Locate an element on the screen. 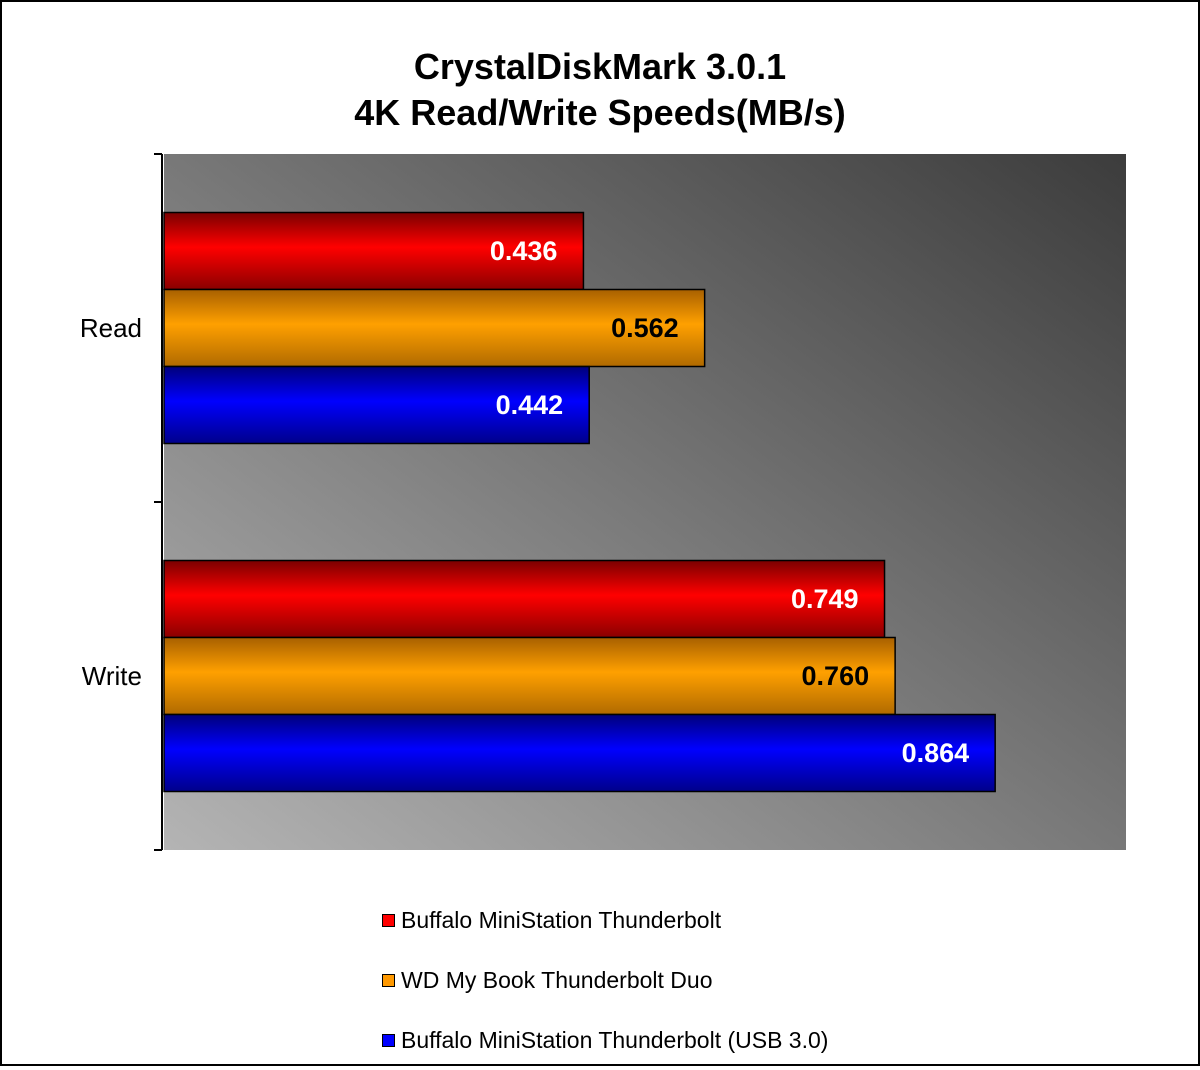  data-label-write-series-3: 0.864 is located at coordinates (936, 753).